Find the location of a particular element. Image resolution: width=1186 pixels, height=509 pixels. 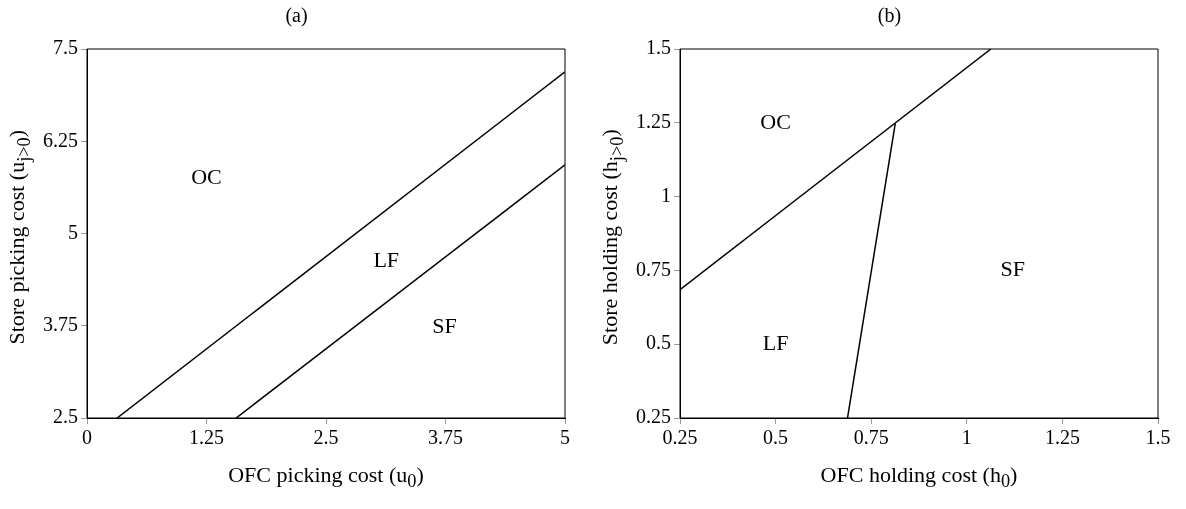

x-tick-label: 2.5 is located at coordinates (326, 437).